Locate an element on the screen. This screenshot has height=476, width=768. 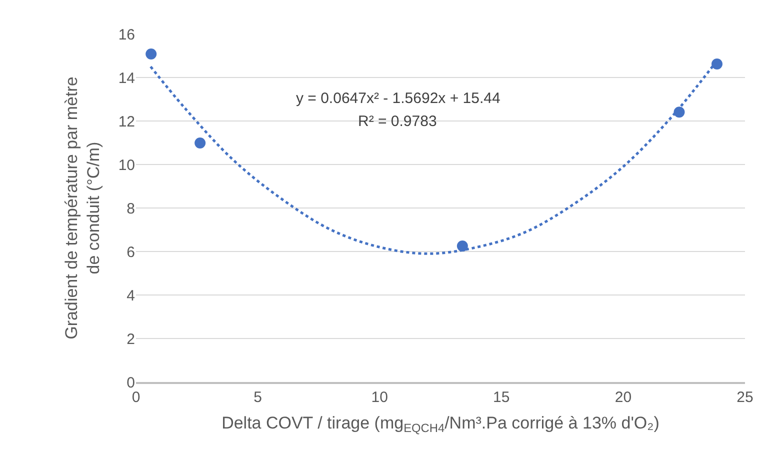
x-tick-label: 5 is located at coordinates (258, 397).